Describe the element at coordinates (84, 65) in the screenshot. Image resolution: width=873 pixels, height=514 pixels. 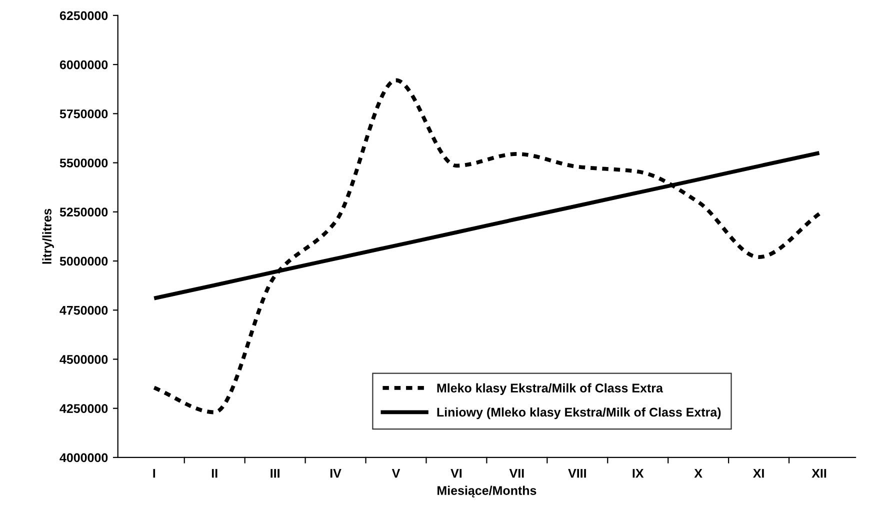
I see `y-tick-label: 6000000` at that location.